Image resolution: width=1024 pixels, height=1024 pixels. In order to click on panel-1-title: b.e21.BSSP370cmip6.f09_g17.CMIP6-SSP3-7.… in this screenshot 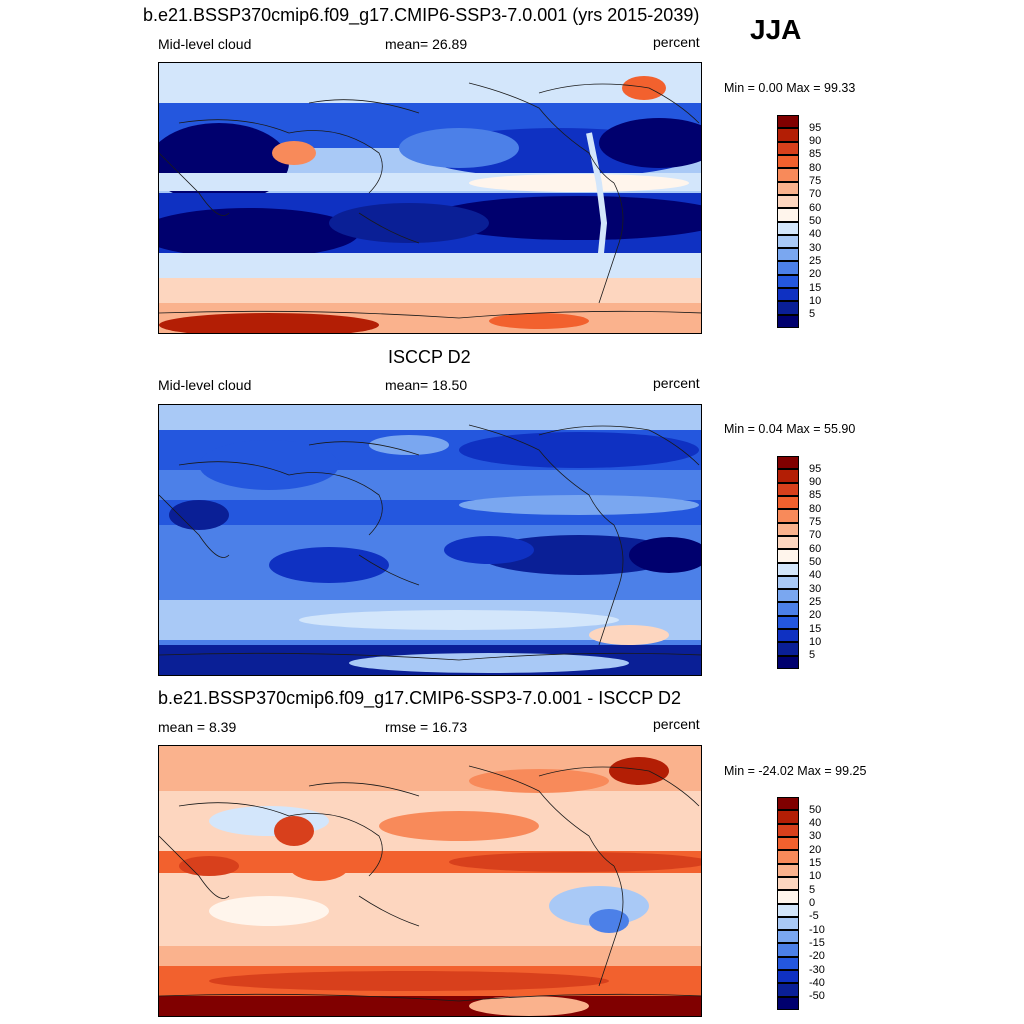, I will do `click(421, 15)`.